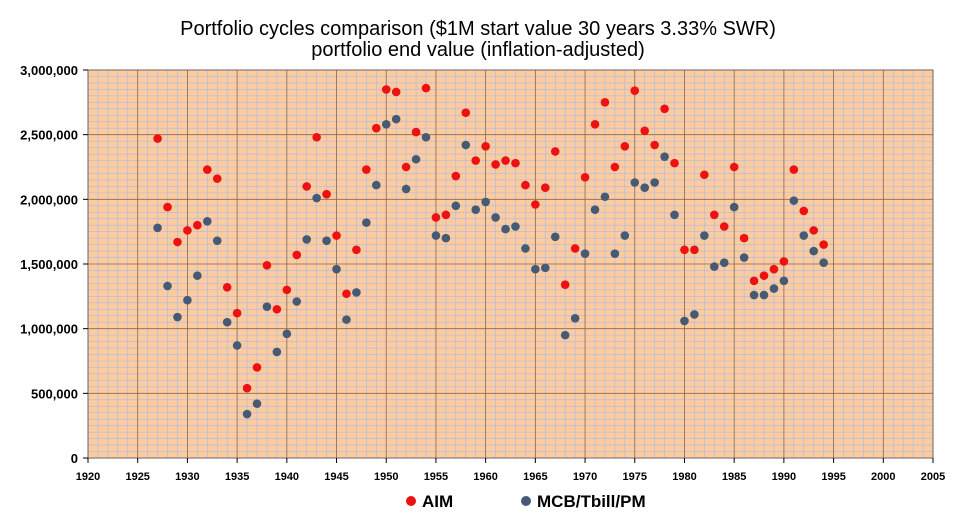  What do you see at coordinates (386, 477) in the screenshot?
I see `x-tick-label: 1950` at bounding box center [386, 477].